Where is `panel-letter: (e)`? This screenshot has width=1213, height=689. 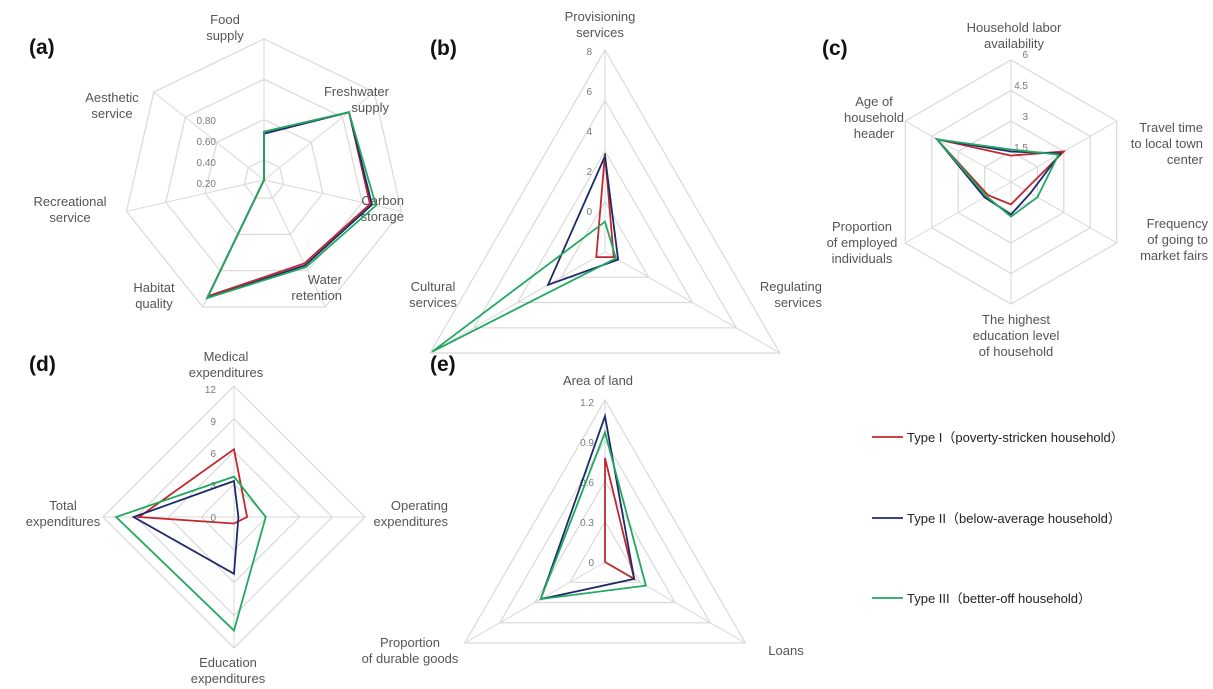
panel-letter: (e) is located at coordinates (443, 364).